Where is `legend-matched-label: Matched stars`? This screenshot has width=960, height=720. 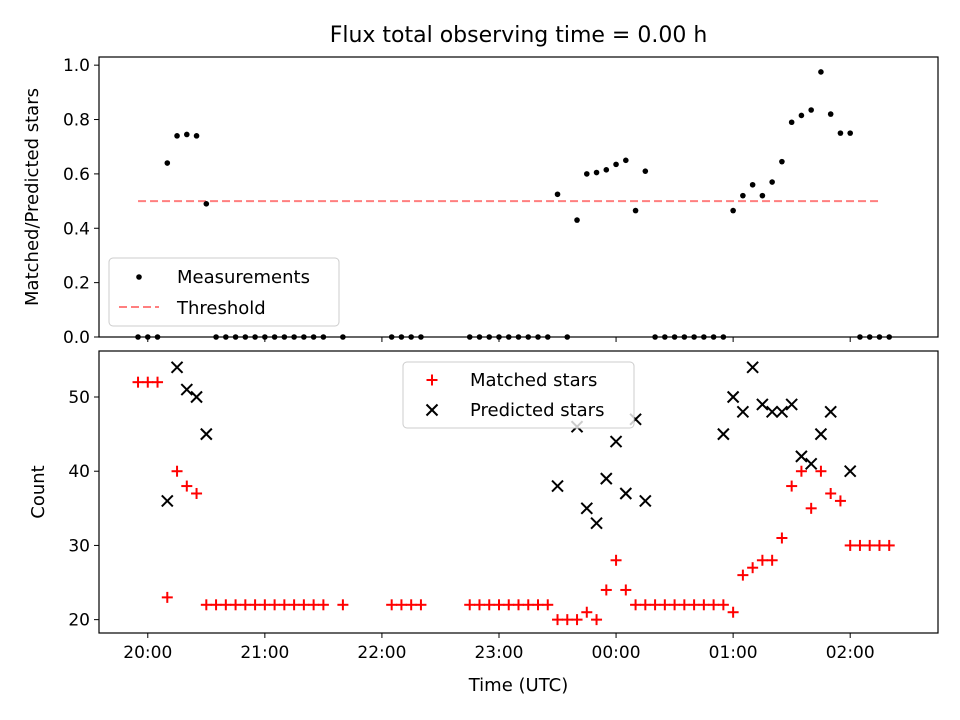 legend-matched-label: Matched stars is located at coordinates (533, 380).